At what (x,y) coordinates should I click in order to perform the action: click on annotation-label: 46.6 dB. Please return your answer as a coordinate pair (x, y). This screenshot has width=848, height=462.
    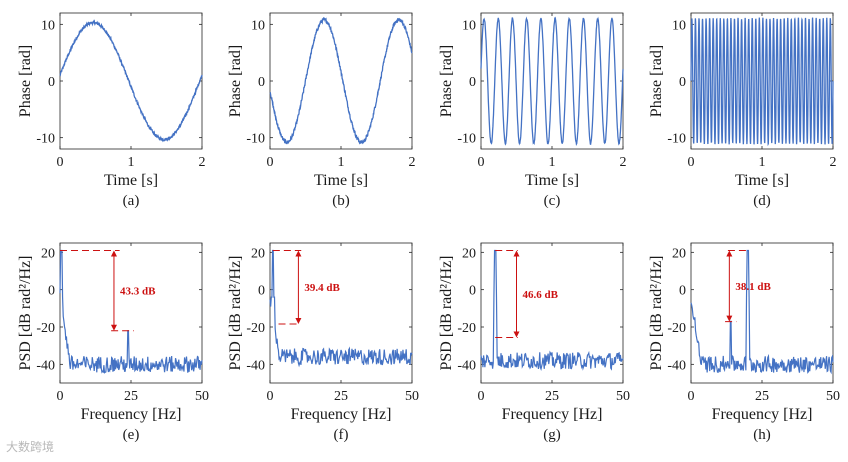
    Looking at the image, I should click on (541, 295).